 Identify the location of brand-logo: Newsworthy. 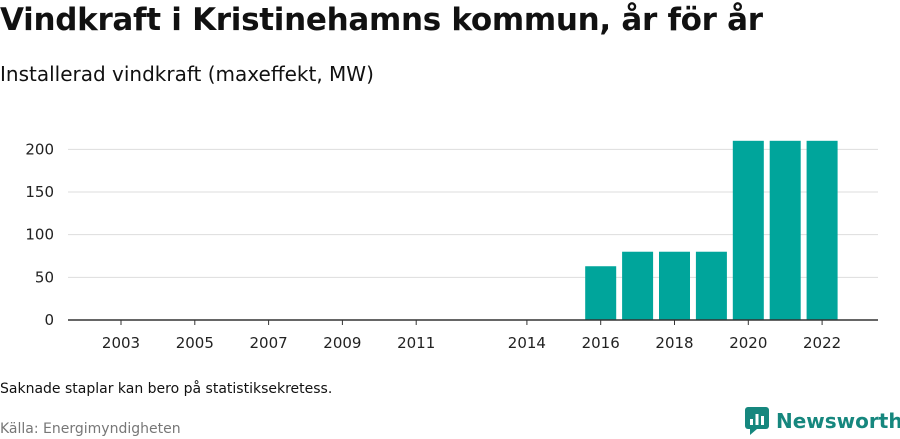
(822, 421).